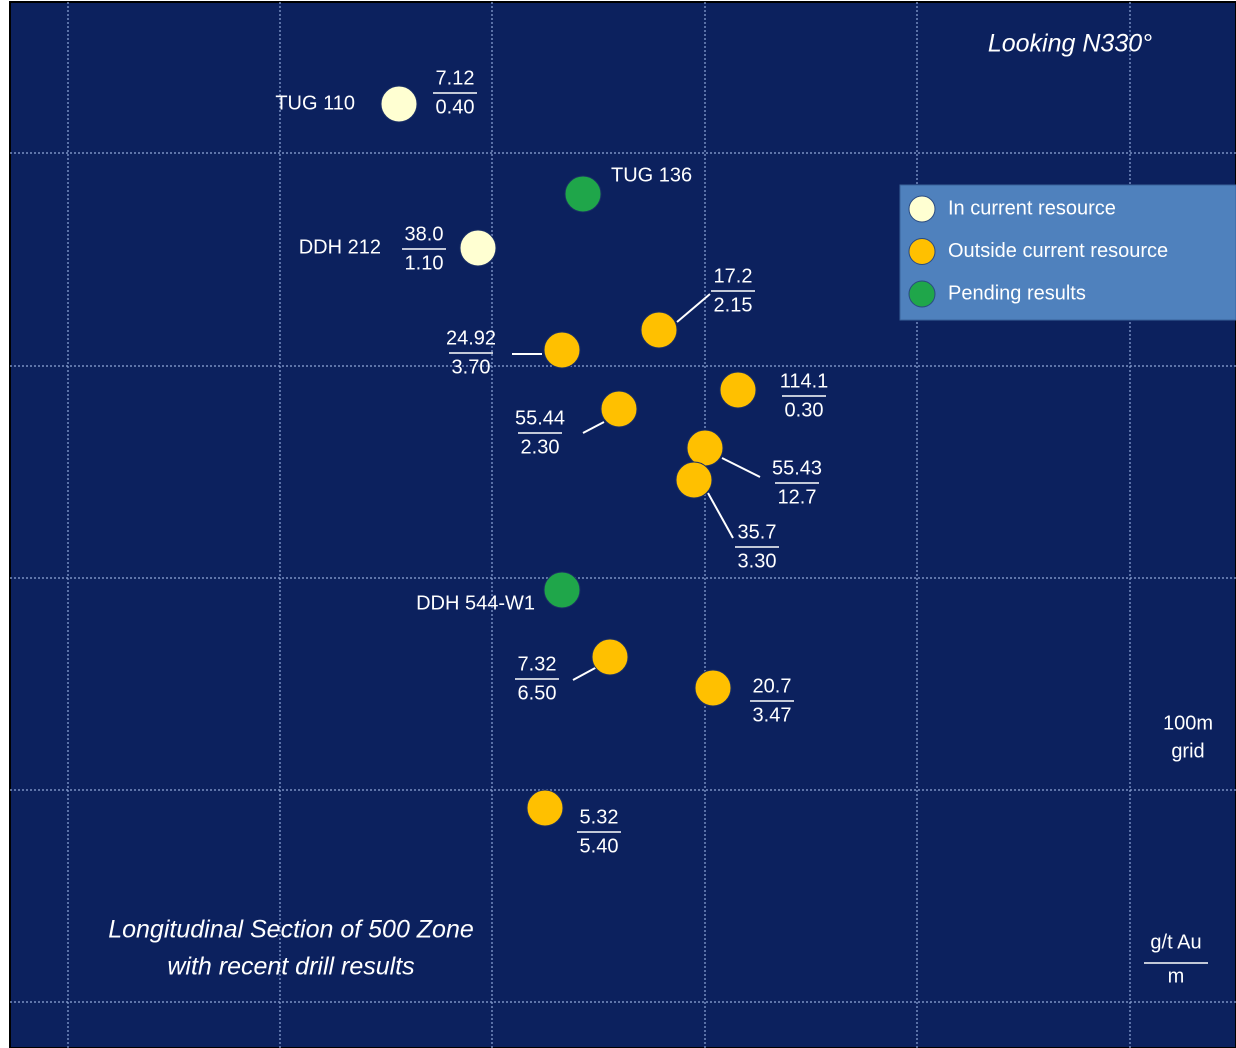 The image size is (1236, 1048). What do you see at coordinates (772, 715) in the screenshot?
I see `width: 3.47` at bounding box center [772, 715].